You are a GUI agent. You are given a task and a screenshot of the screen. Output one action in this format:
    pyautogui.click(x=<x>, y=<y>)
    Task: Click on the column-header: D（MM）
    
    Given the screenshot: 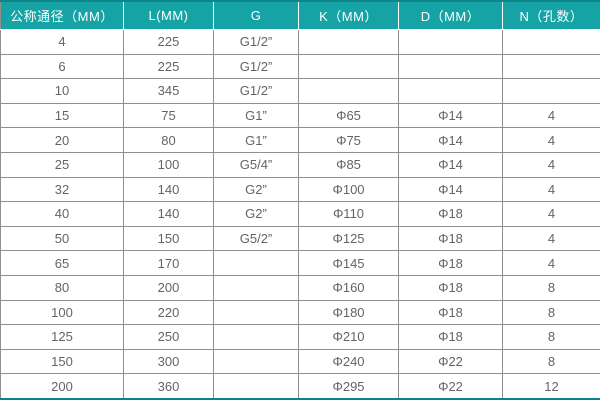 What is the action you would take?
    pyautogui.click(x=450, y=15)
    